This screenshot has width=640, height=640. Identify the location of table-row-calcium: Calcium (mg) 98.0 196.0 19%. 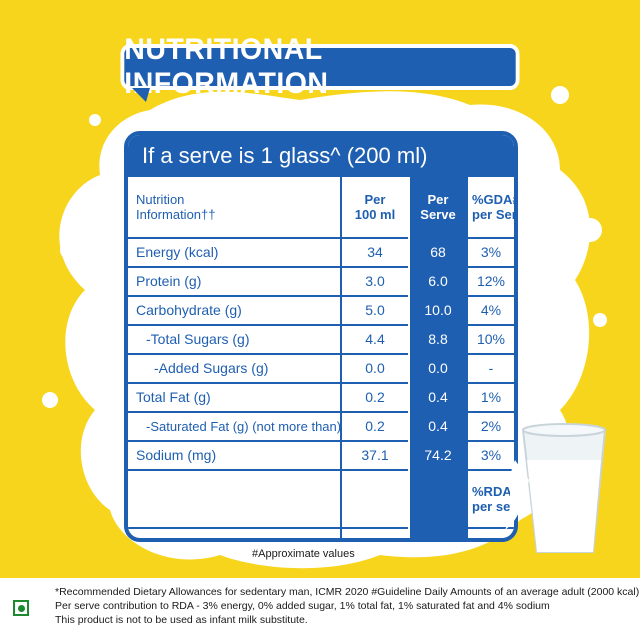
(321, 532).